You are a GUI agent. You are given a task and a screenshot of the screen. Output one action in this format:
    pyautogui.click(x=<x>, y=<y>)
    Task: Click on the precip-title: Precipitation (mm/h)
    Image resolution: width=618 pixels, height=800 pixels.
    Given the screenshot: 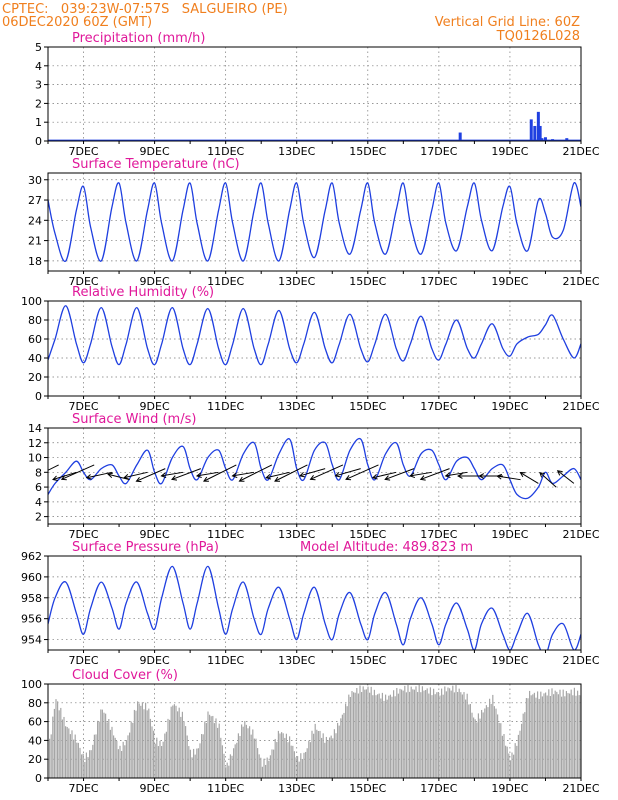 What is the action you would take?
    pyautogui.click(x=138, y=38)
    